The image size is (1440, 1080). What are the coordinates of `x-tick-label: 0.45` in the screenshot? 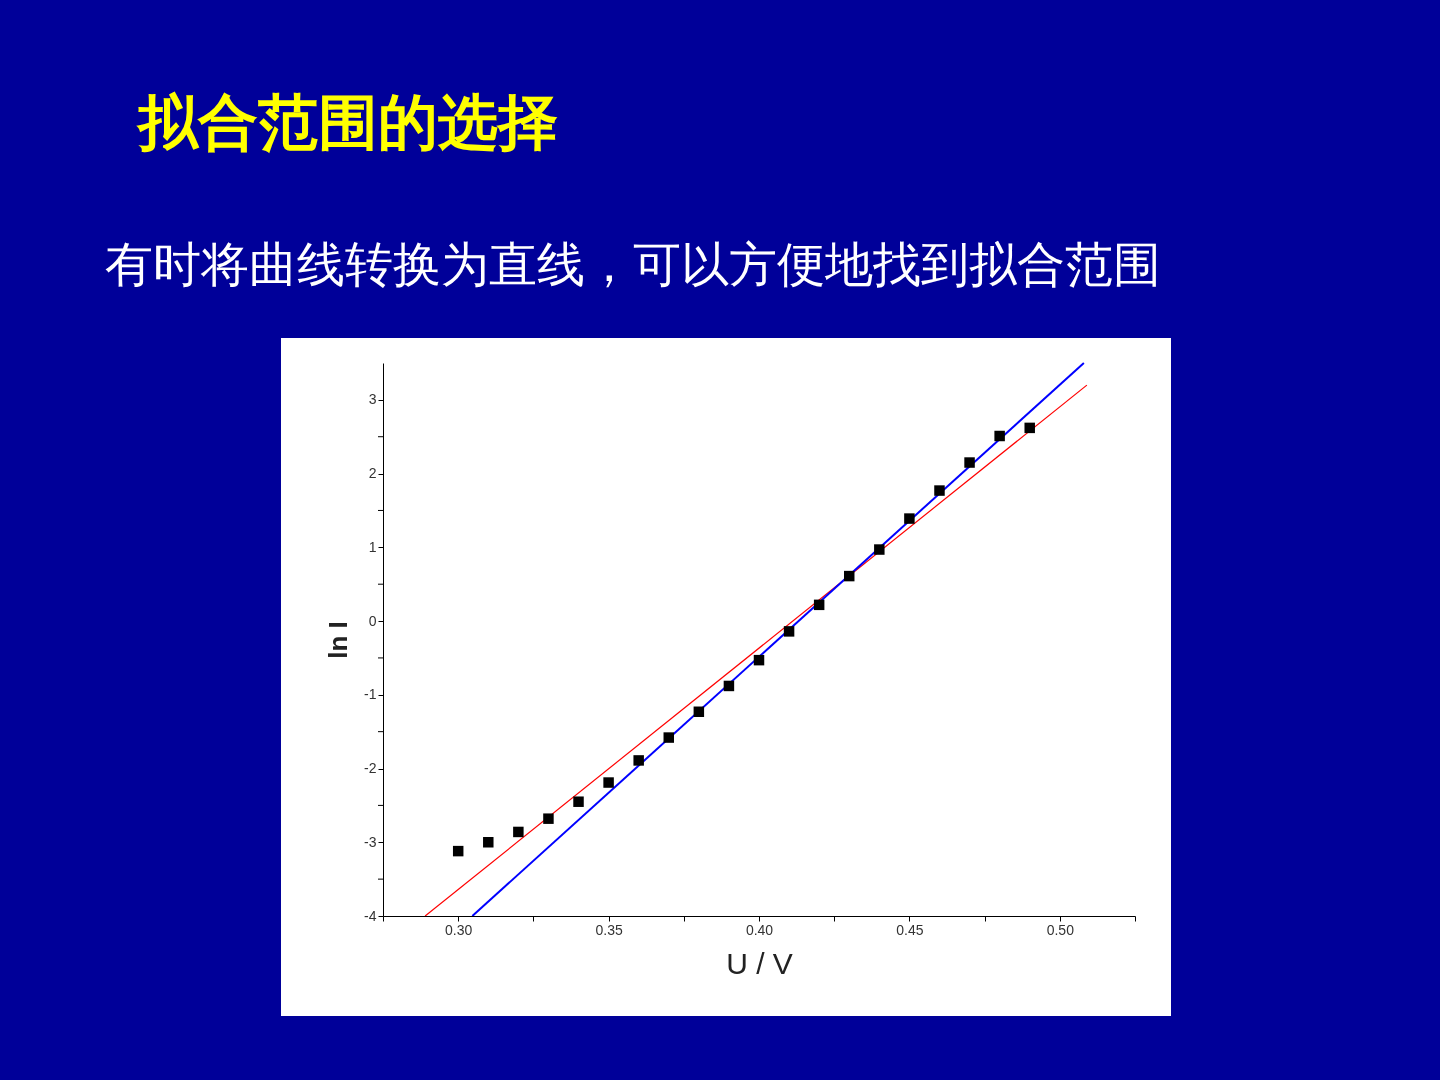 It's located at (910, 929).